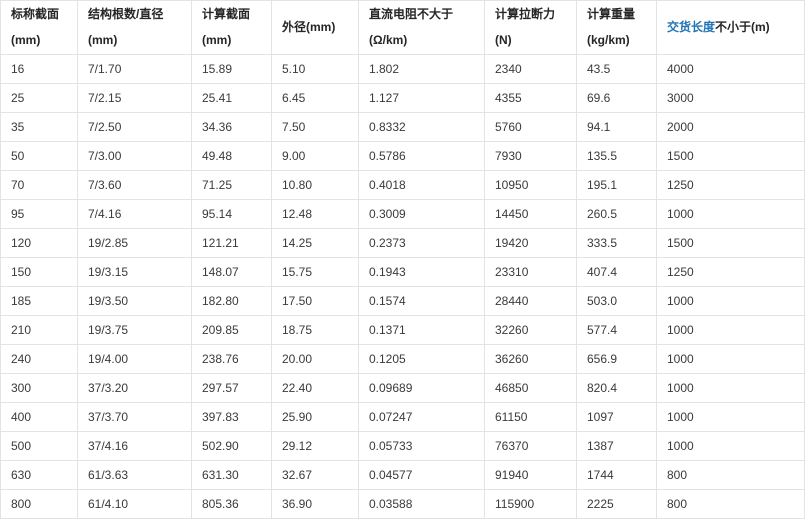  What do you see at coordinates (134, 475) in the screenshot?
I see `cell-structure_count_diameter: 61/3.63` at bounding box center [134, 475].